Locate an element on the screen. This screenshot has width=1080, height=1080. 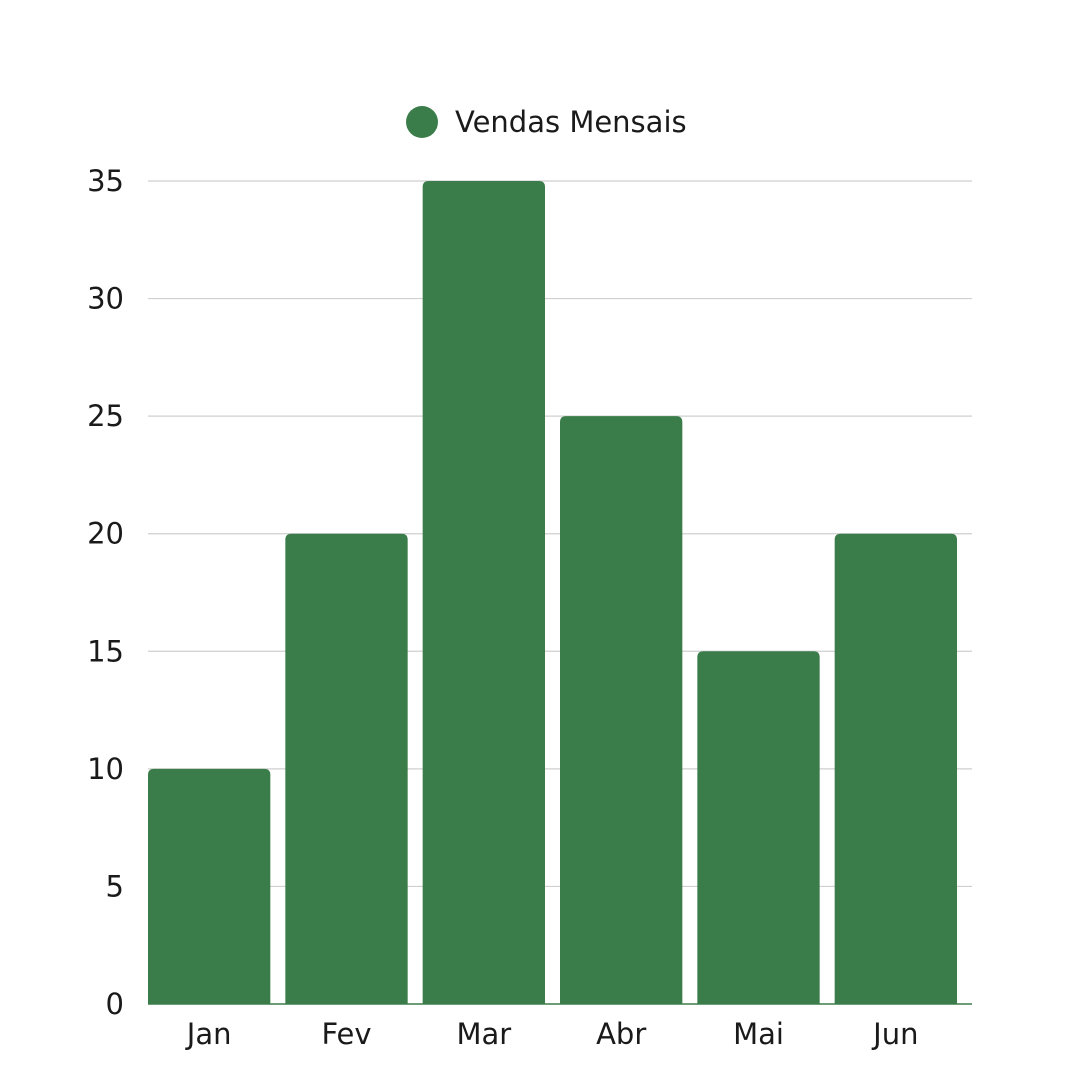
x-tick-label: Jan is located at coordinates (208, 1034).